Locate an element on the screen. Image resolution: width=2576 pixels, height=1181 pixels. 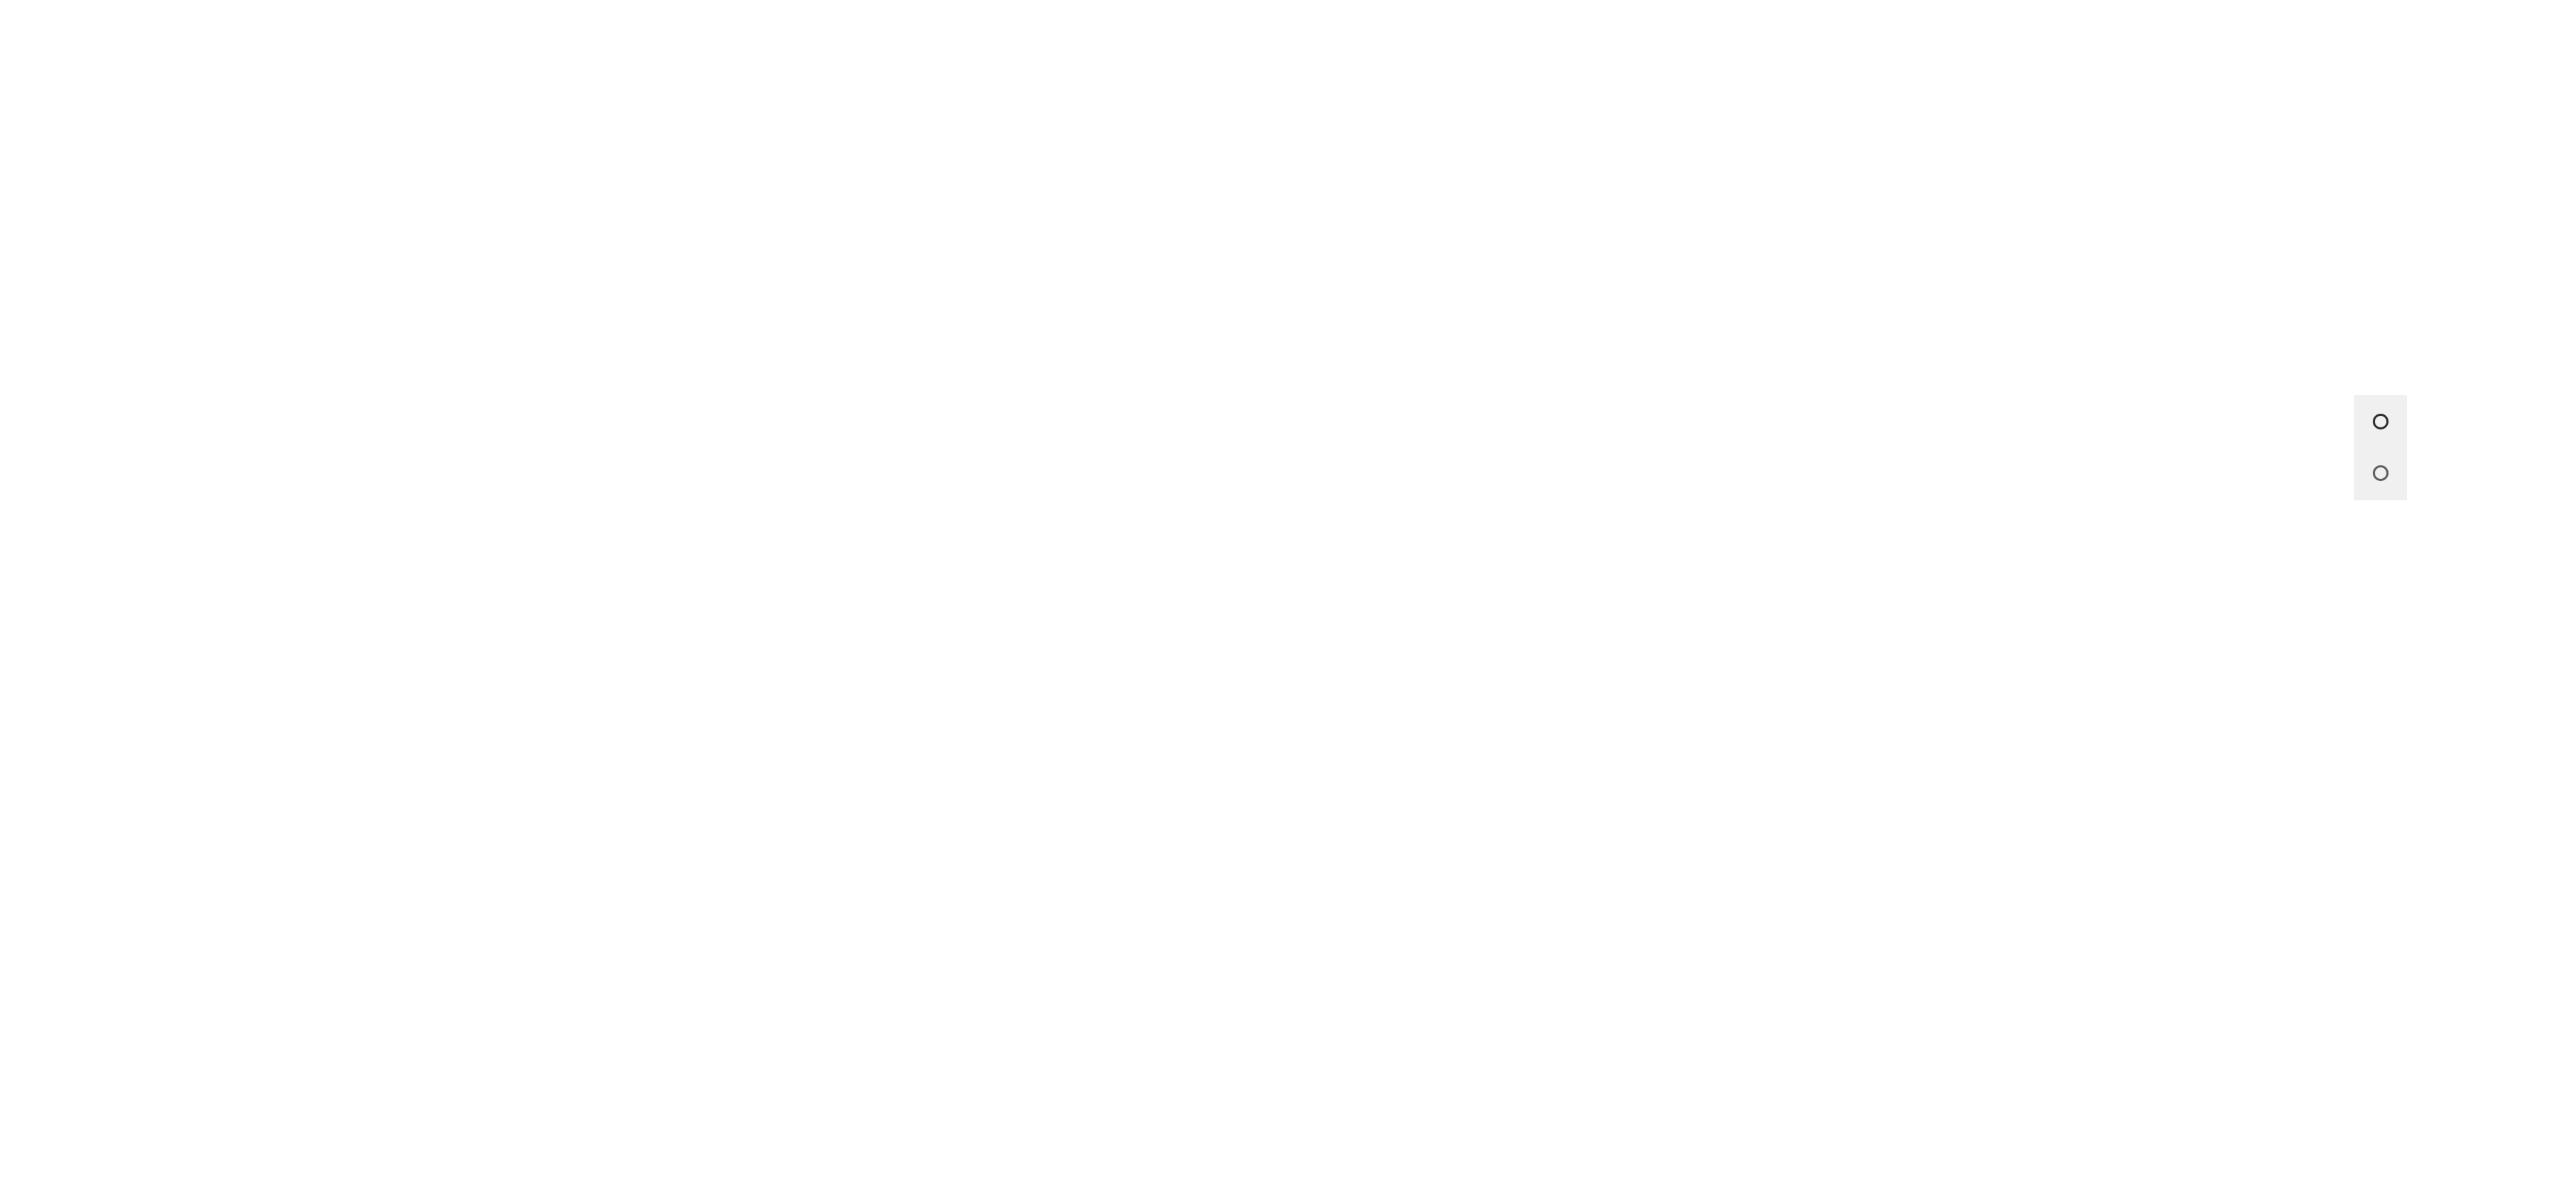
legend-down-dot-icon is located at coordinates (2381, 421).